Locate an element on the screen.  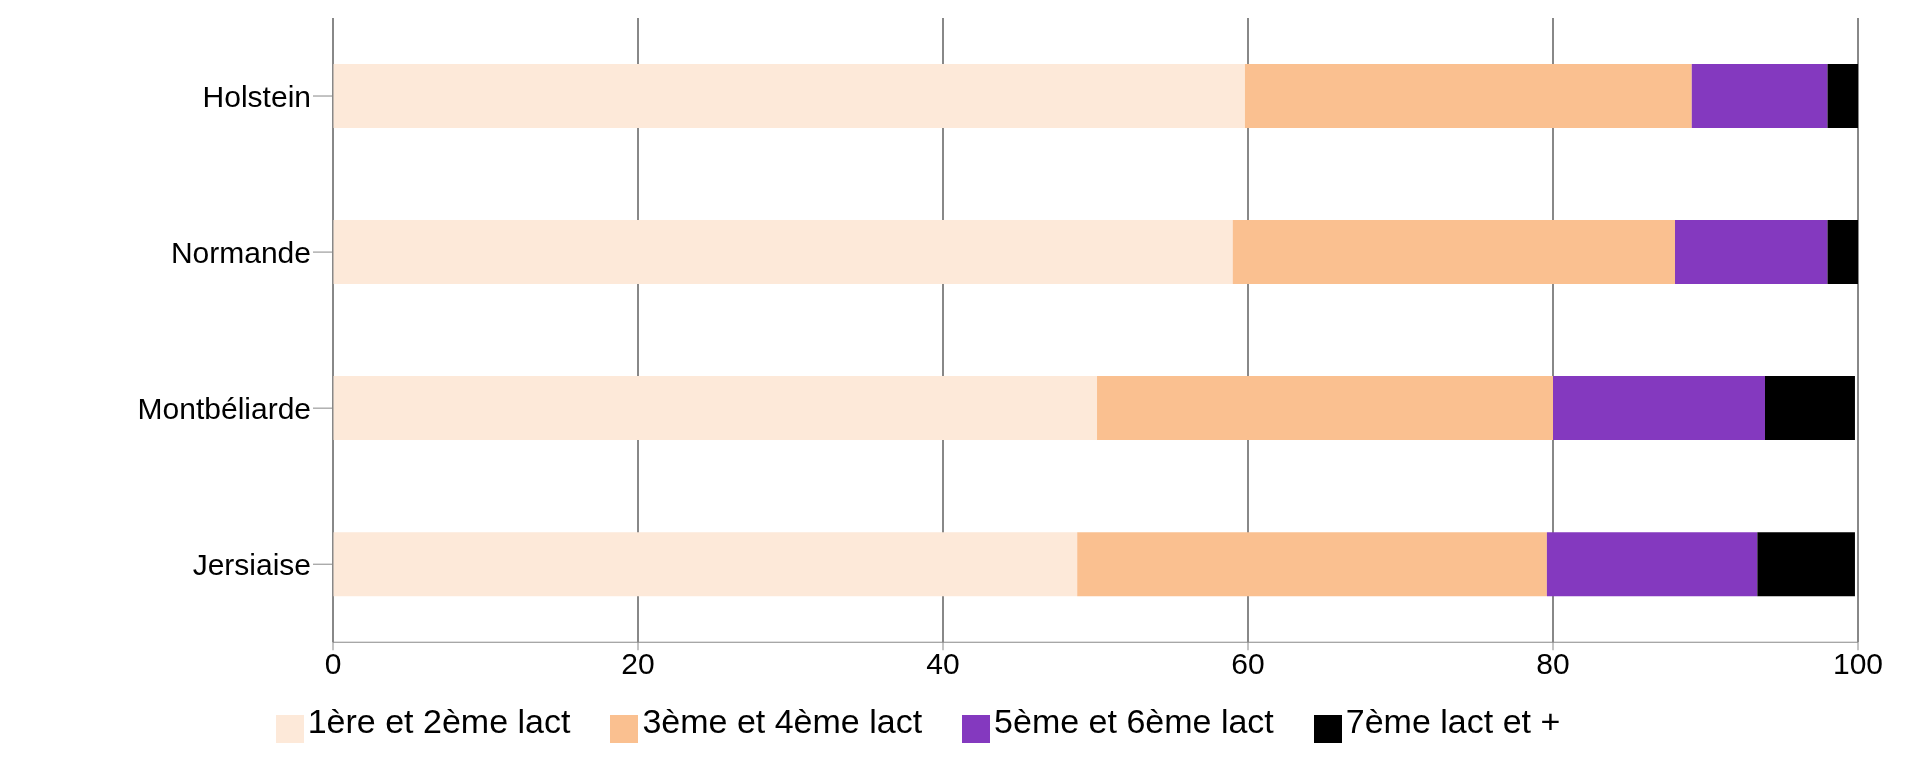
x-tick-label: 40 is located at coordinates (943, 663).